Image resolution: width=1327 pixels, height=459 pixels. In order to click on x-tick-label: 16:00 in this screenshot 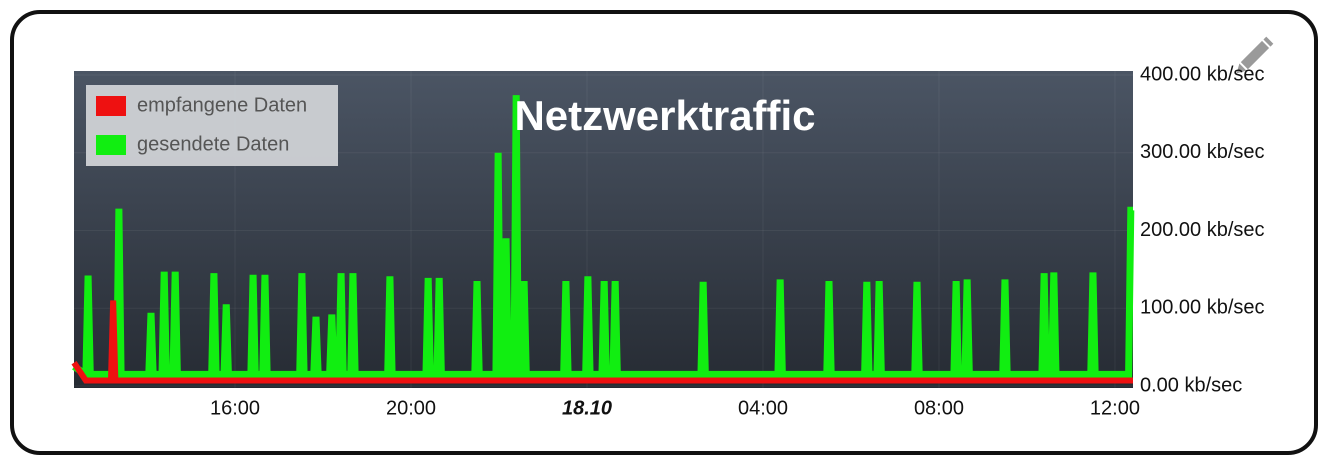, I will do `click(235, 408)`.